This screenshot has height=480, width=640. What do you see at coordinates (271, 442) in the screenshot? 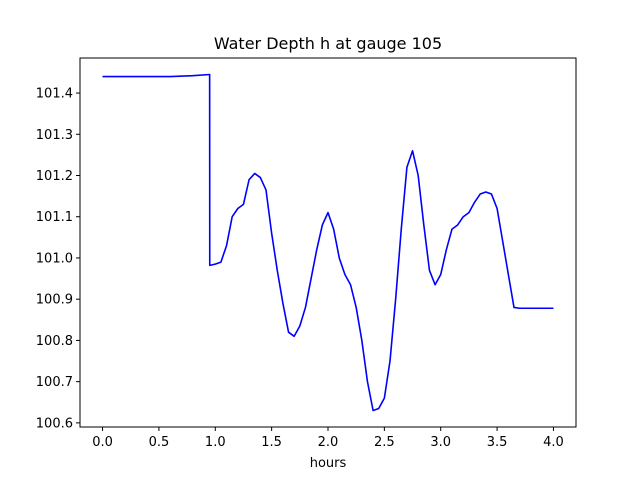
I see `x-tick-label: 1.5` at bounding box center [271, 442].